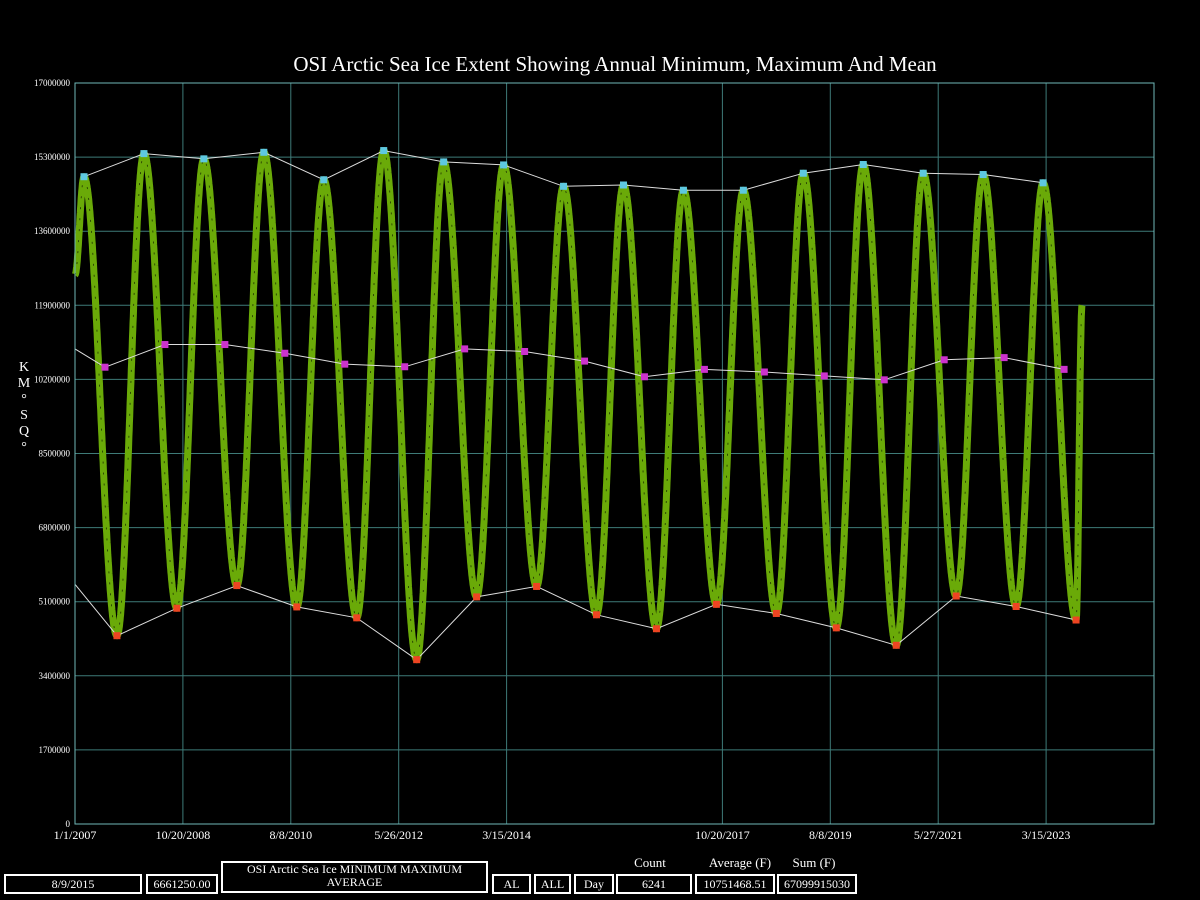 Image resolution: width=1200 pixels, height=900 pixels. What do you see at coordinates (740, 862) in the screenshot?
I see `average-header: Average (F)` at bounding box center [740, 862].